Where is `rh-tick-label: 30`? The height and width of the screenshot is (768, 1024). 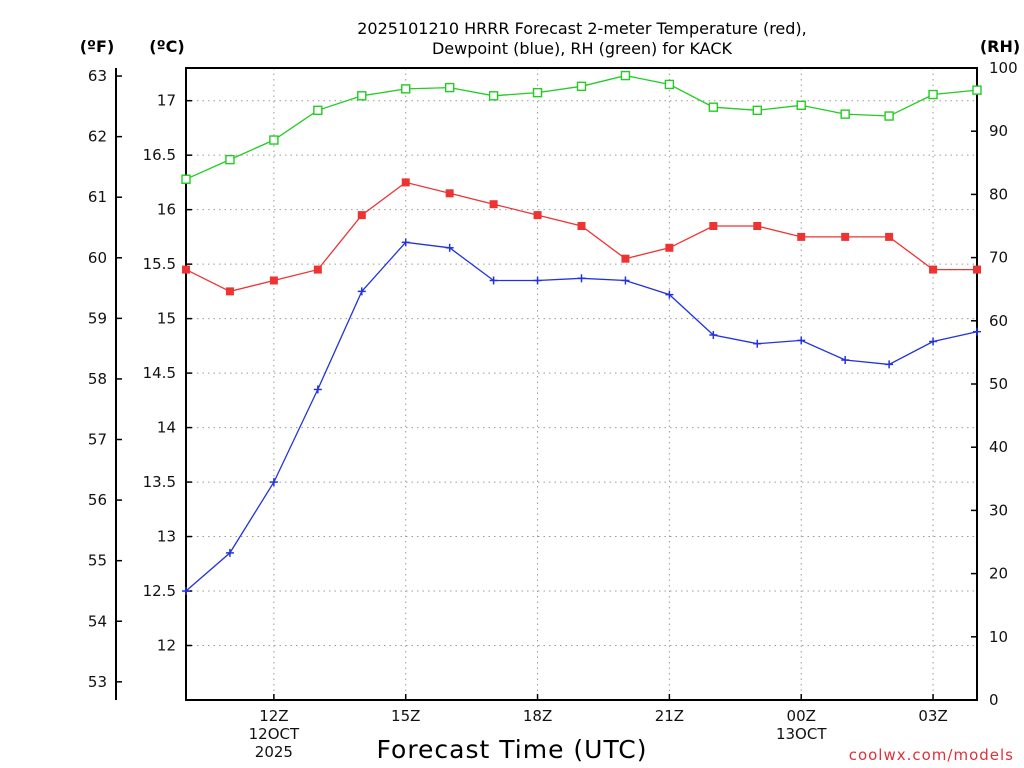
rh-tick-label: 30 is located at coordinates (998, 510).